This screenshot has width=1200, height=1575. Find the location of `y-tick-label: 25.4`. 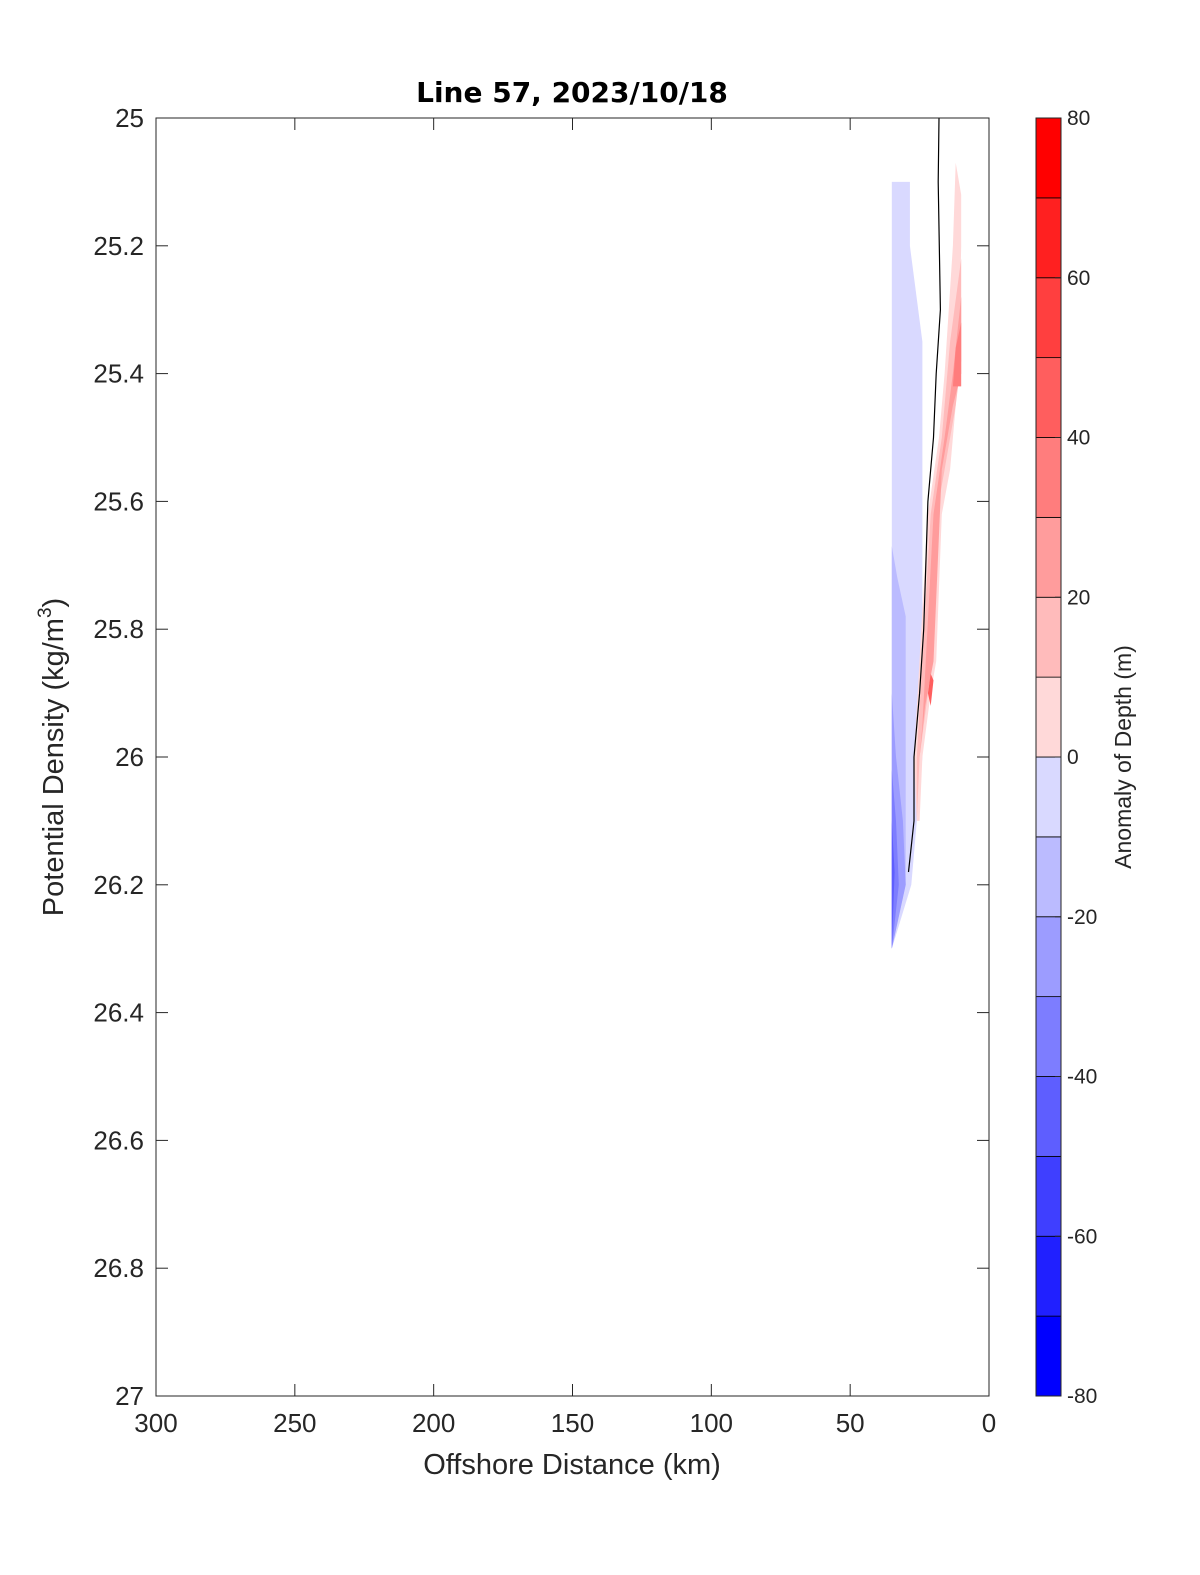

y-tick-label: 25.4 is located at coordinates (118, 374).